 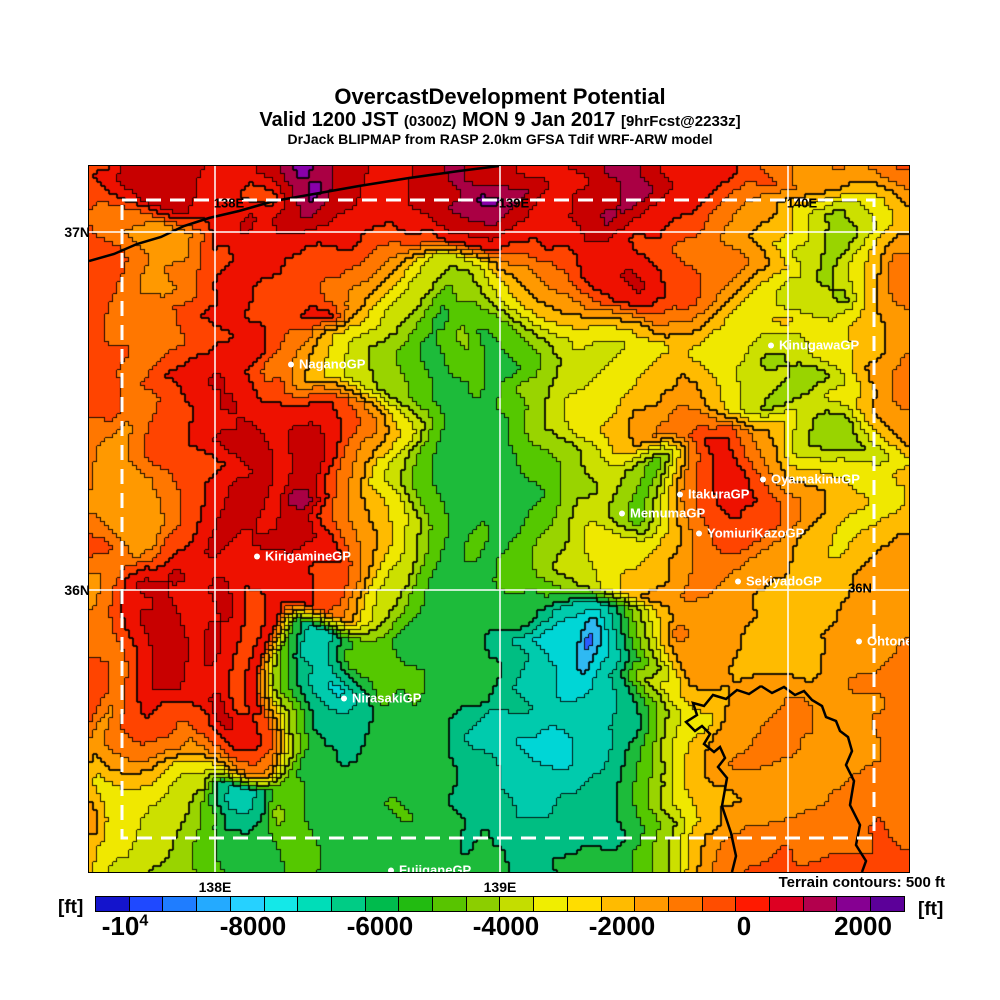 What do you see at coordinates (784, 581) in the screenshot?
I see `site-label: SekiyadoGP` at bounding box center [784, 581].